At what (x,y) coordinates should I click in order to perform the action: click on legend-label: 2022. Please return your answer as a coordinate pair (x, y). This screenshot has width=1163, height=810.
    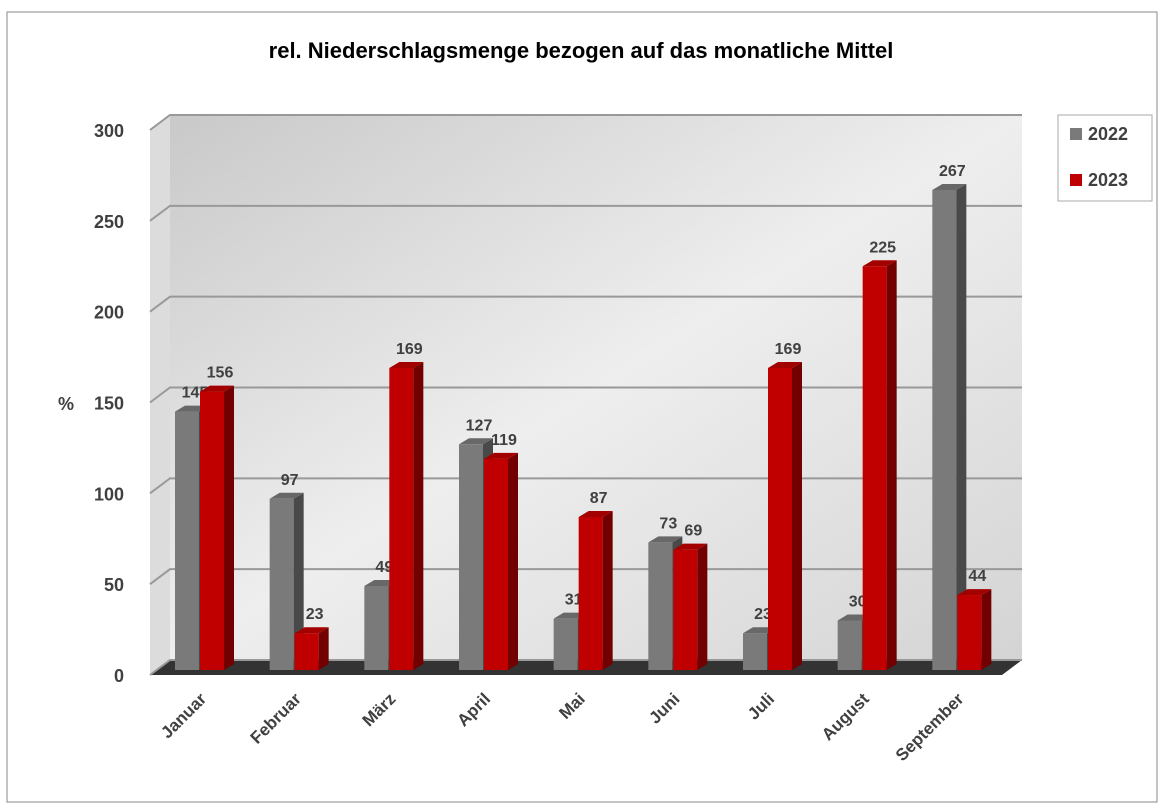
    Looking at the image, I should click on (1108, 134).